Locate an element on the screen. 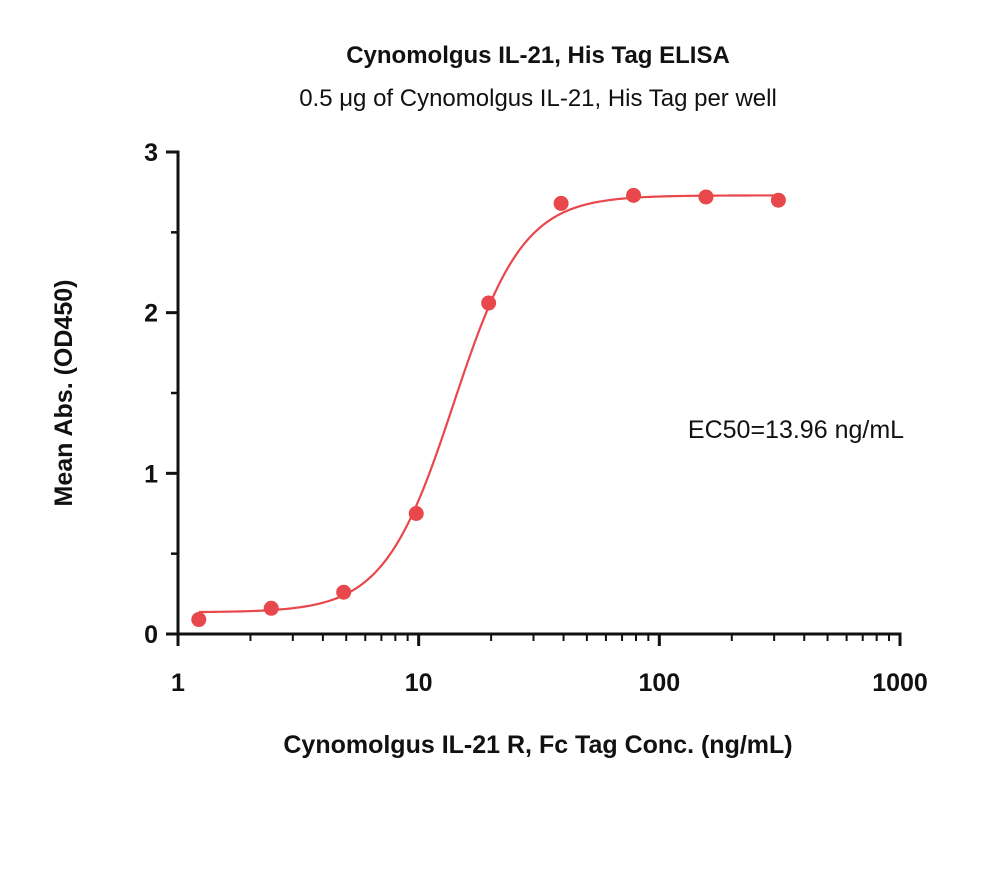 This screenshot has height=880, width=1000. x-axis-label: Cynomolgus IL-21 R, Fc Tag Conc. (ng/mL) is located at coordinates (537, 745).